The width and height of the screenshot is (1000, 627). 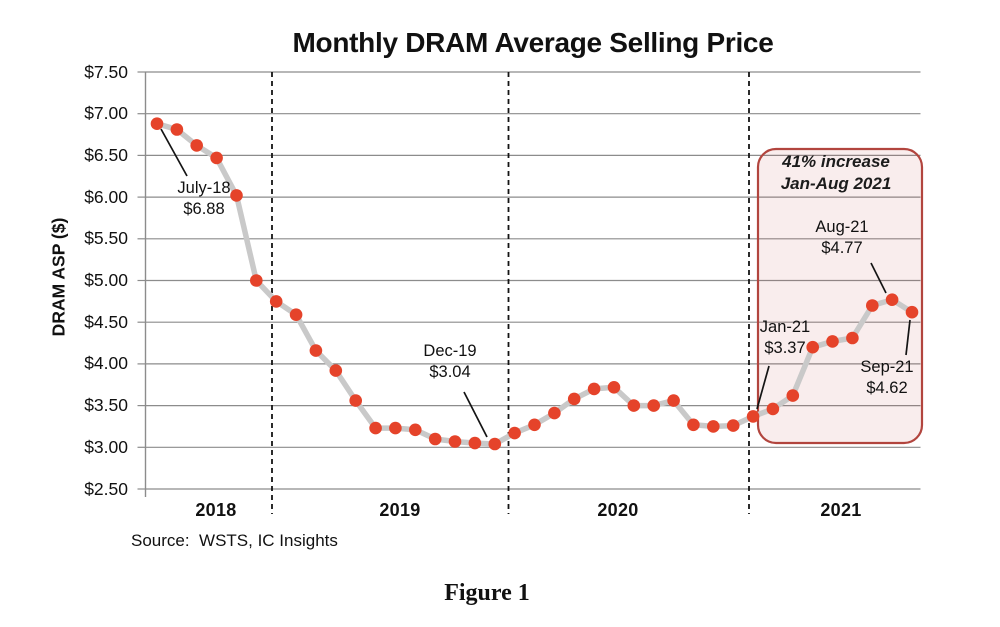 What do you see at coordinates (841, 510) in the screenshot?
I see `x-year-label: 2021` at bounding box center [841, 510].